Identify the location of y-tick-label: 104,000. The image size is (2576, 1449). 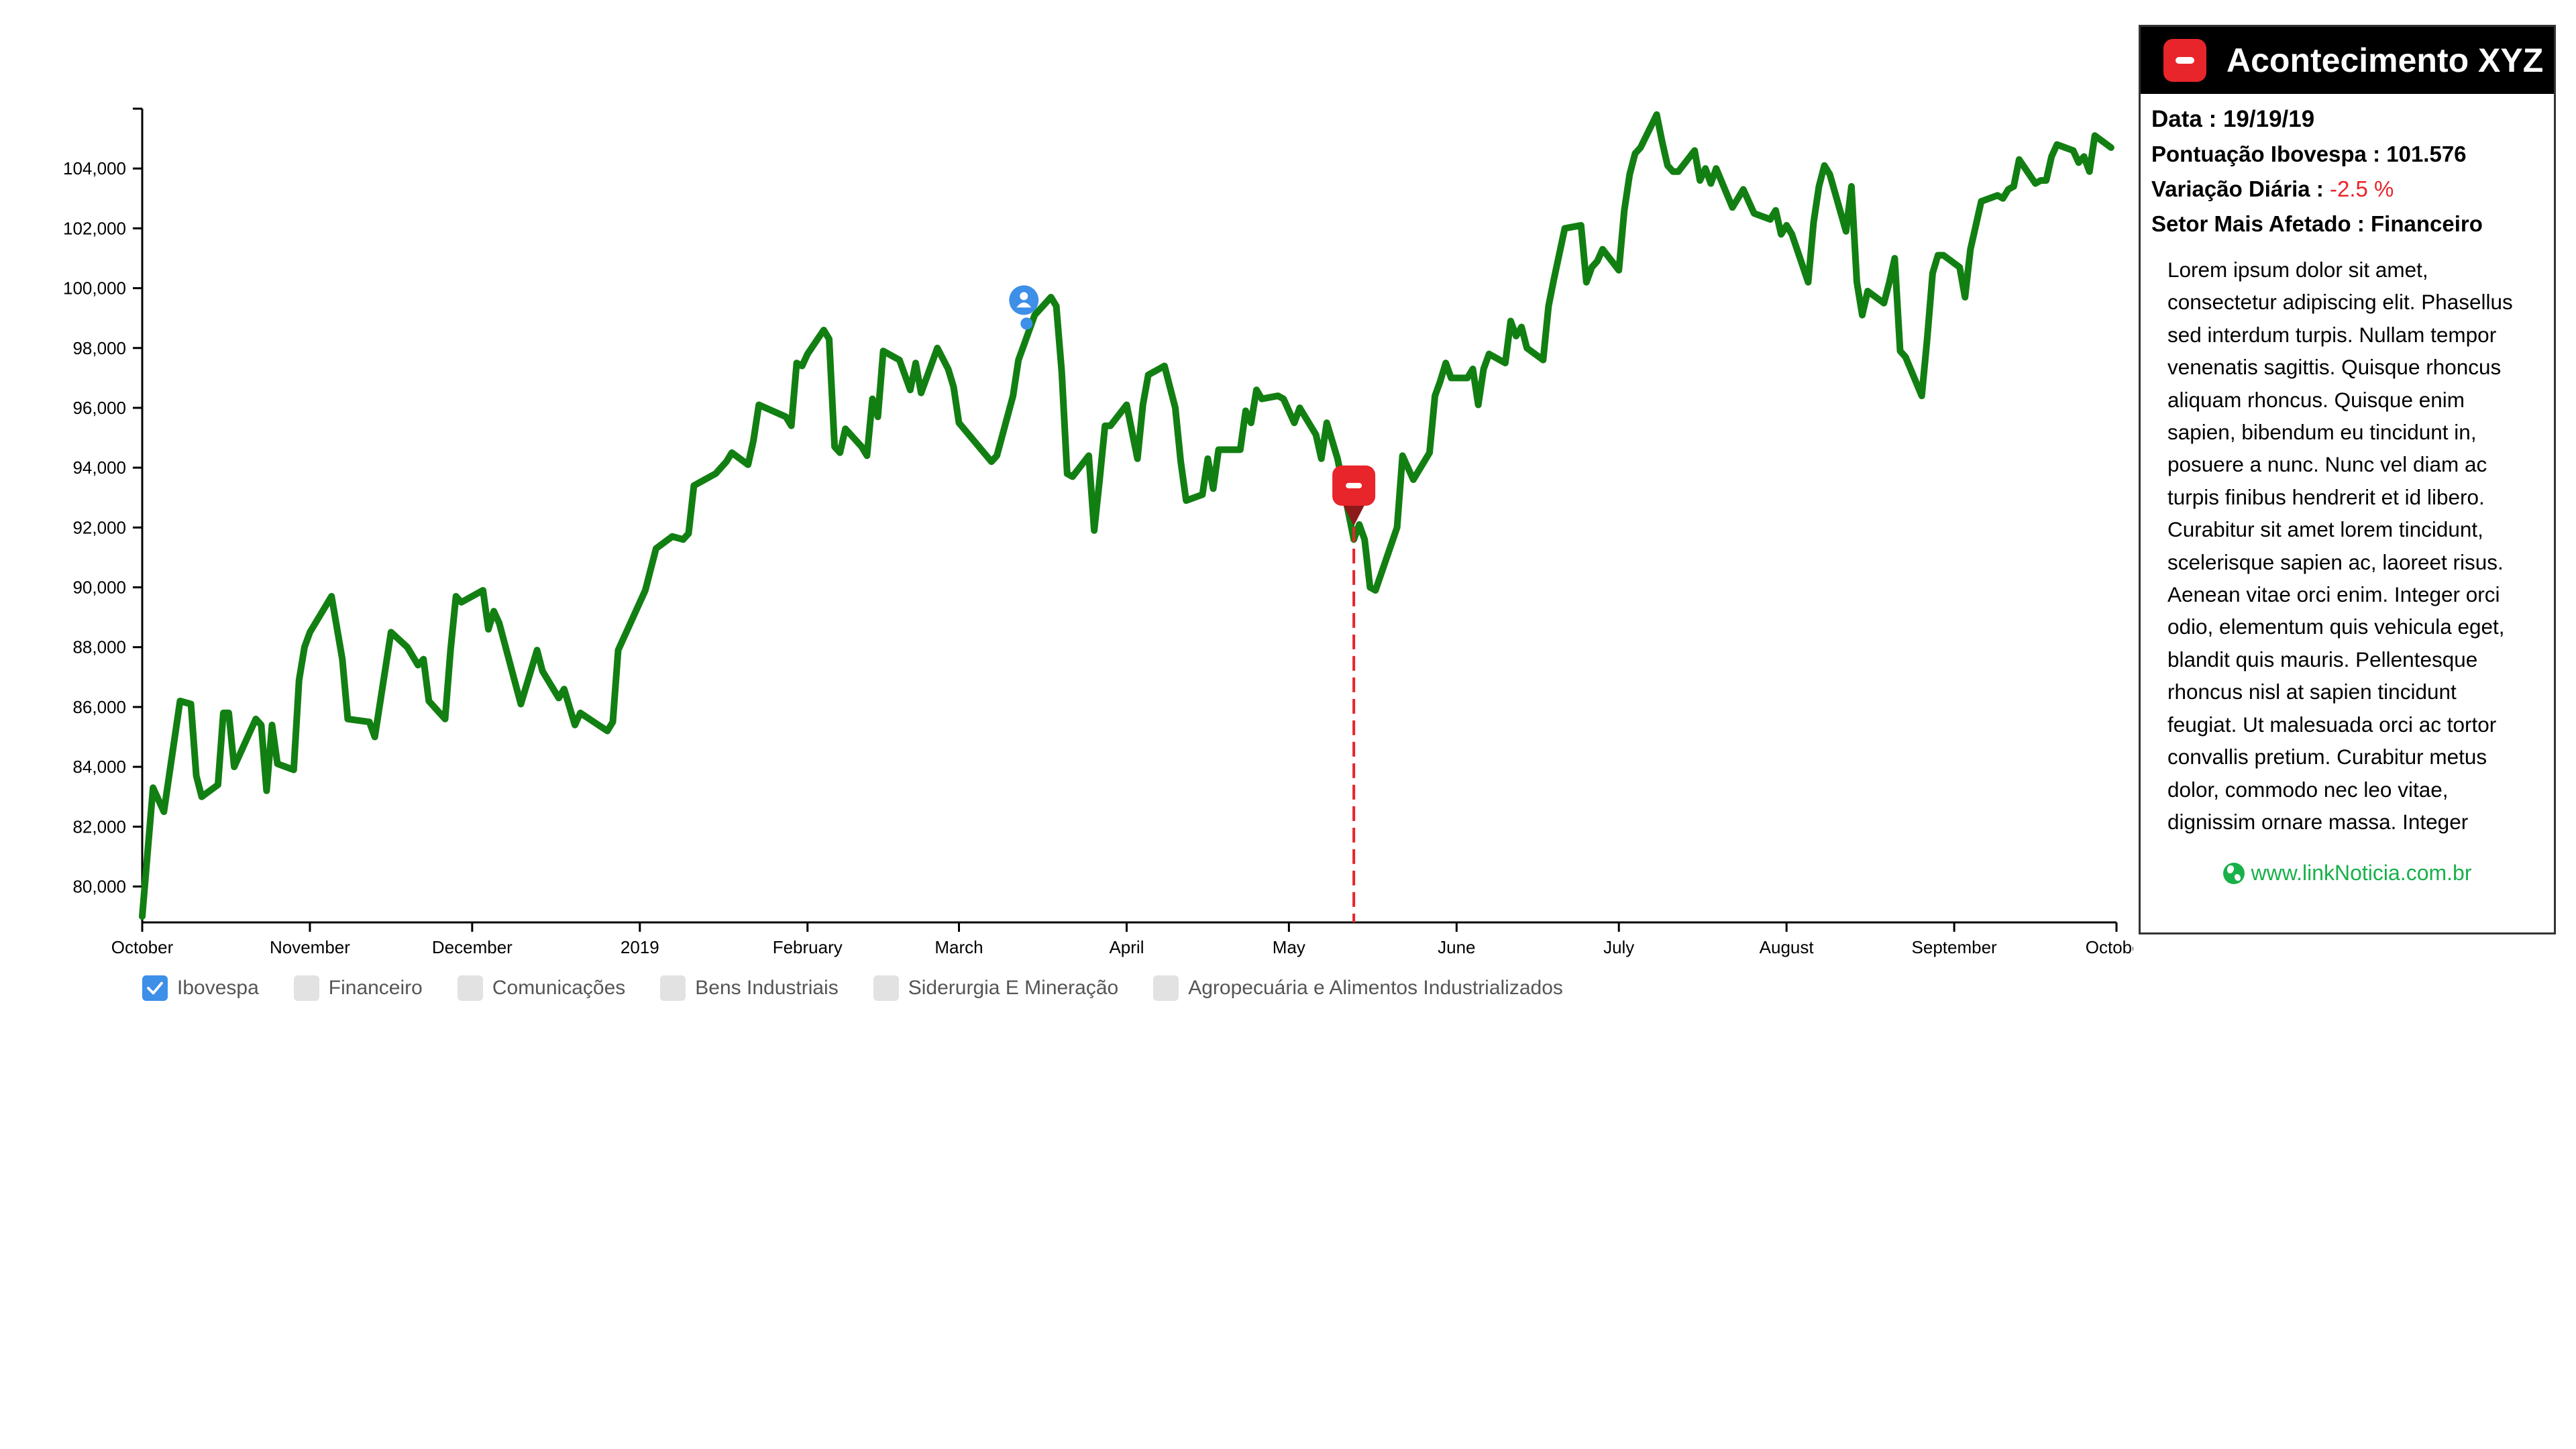
(94, 168).